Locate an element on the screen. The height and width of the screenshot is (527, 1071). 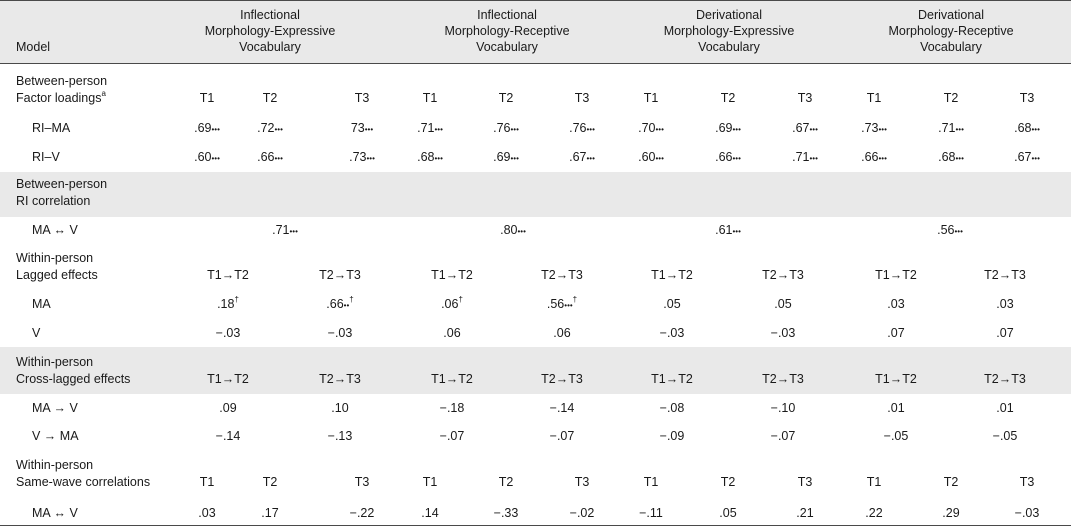
cell-value: .01 is located at coordinates (1005, 408).